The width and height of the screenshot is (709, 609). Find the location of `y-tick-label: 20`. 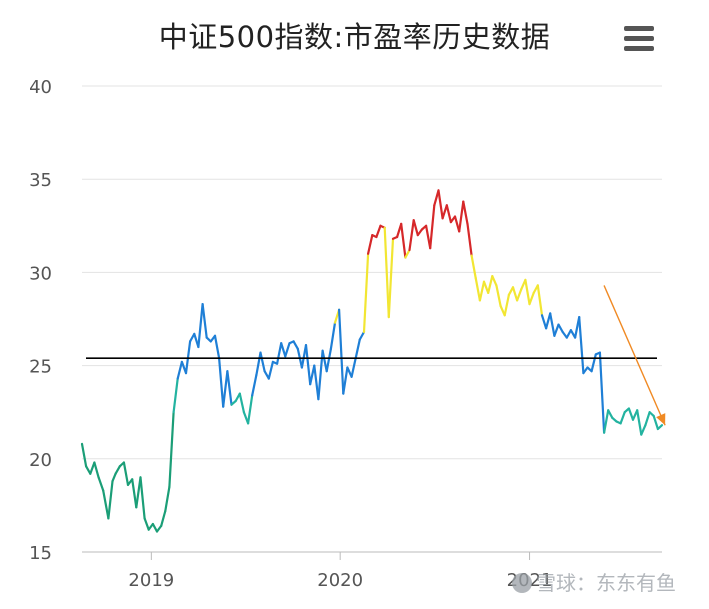

y-tick-label: 20 is located at coordinates (40, 460).